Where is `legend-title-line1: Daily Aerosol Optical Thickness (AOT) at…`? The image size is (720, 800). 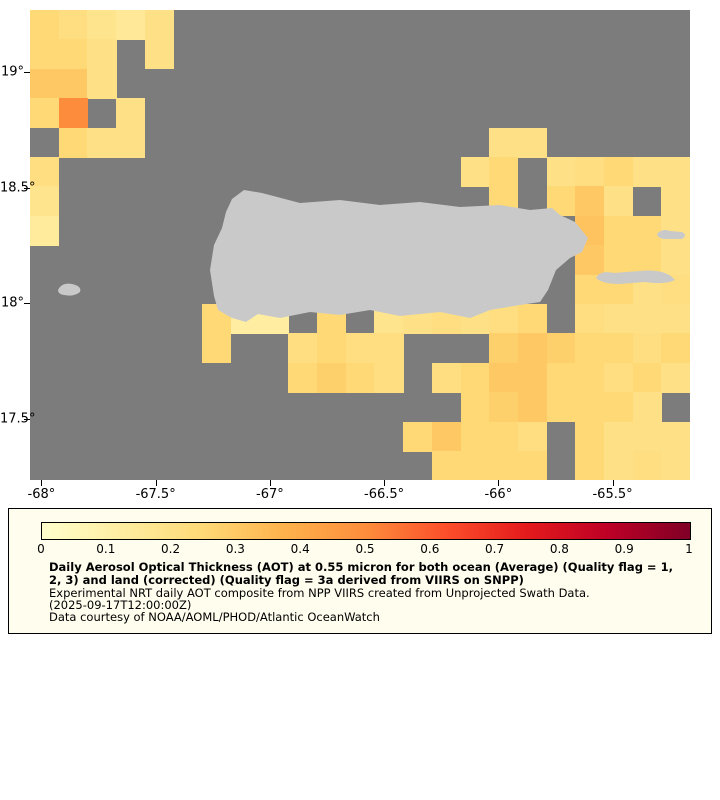
legend-title-line1: Daily Aerosol Optical Thickness (AOT) at… is located at coordinates (361, 567).